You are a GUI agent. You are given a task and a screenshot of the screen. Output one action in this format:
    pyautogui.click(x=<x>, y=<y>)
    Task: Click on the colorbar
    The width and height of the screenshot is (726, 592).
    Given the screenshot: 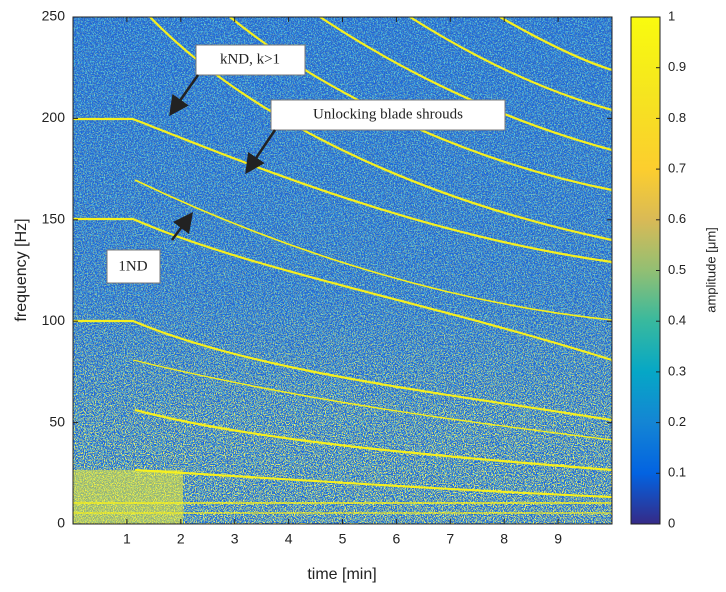 What is the action you would take?
    pyautogui.click(x=645, y=270)
    